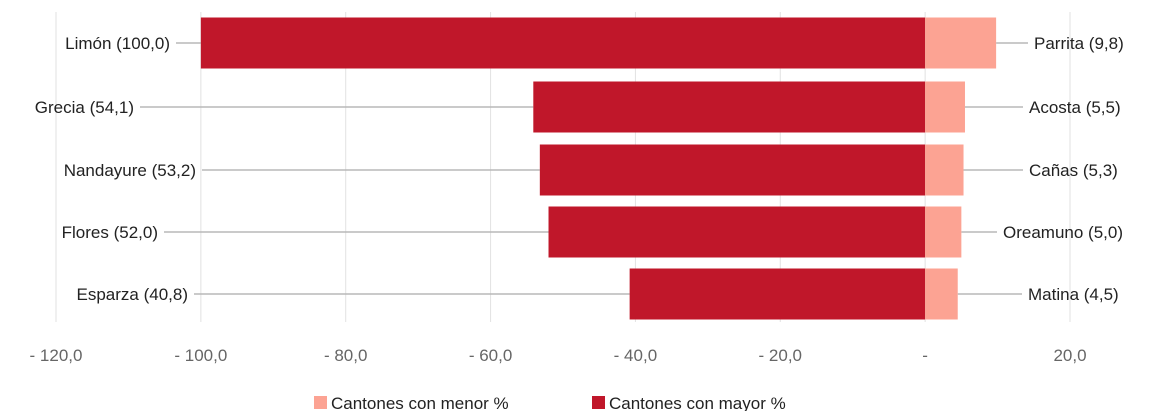 The image size is (1159, 411). I want to click on category-label-mayor: Grecia (54,1), so click(84, 107).